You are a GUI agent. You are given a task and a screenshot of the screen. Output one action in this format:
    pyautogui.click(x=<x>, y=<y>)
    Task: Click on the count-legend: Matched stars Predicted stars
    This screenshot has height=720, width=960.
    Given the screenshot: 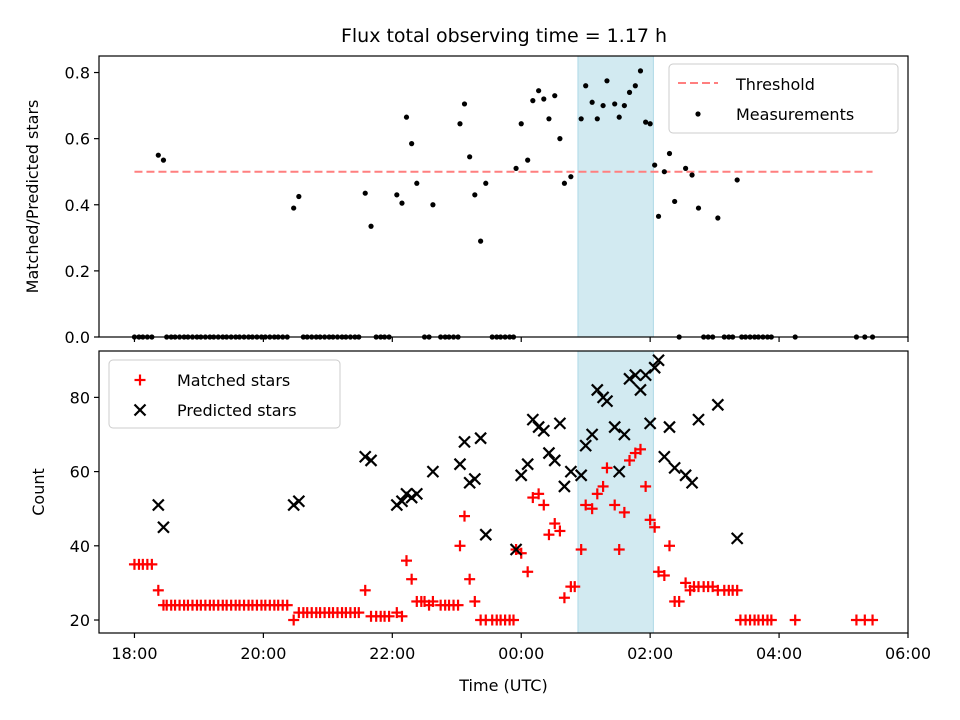 What is the action you would take?
    pyautogui.click(x=224, y=394)
    